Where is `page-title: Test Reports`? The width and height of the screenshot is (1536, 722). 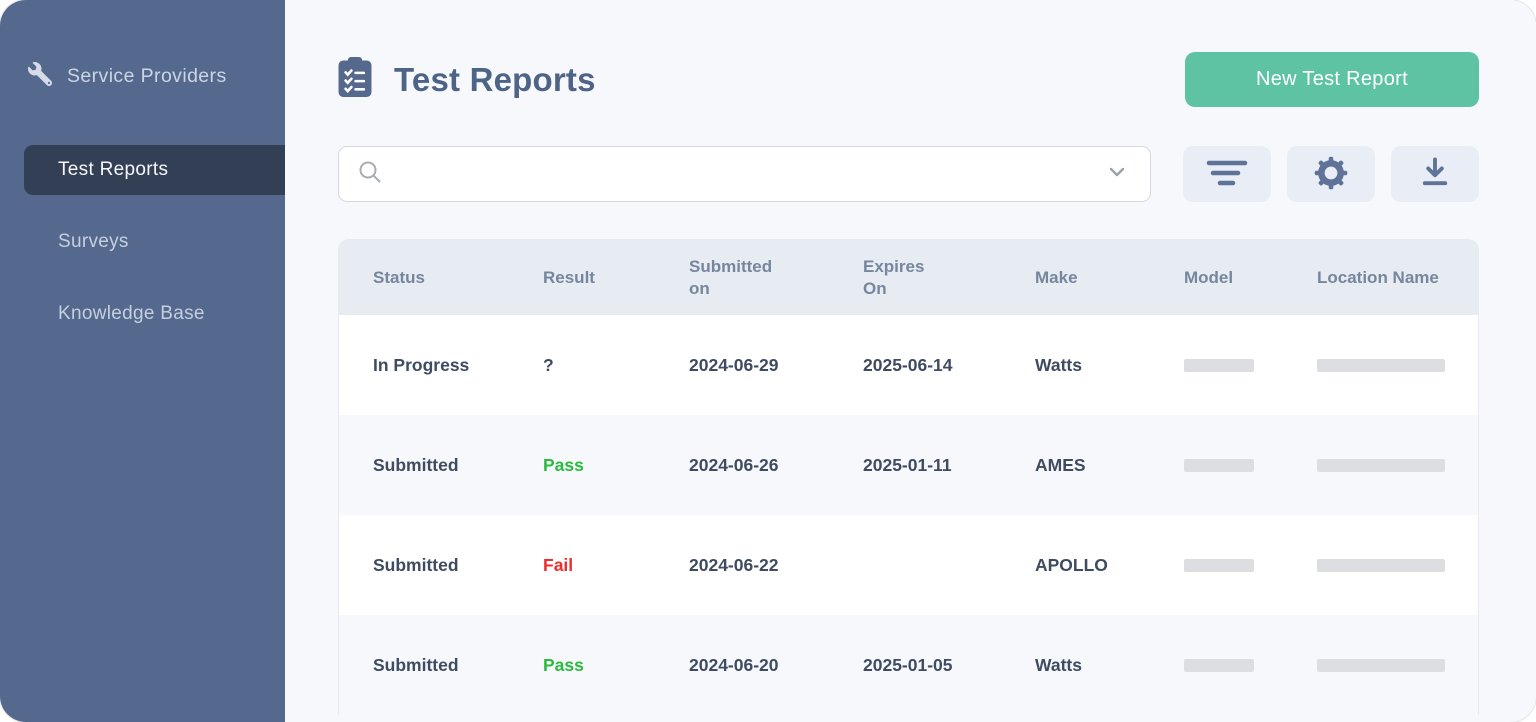
page-title: Test Reports is located at coordinates (495, 79).